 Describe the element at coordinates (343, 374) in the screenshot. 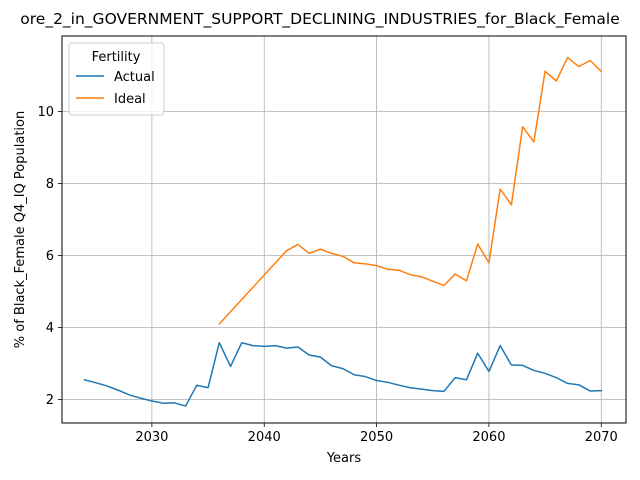

I see `series-line-actual` at that location.